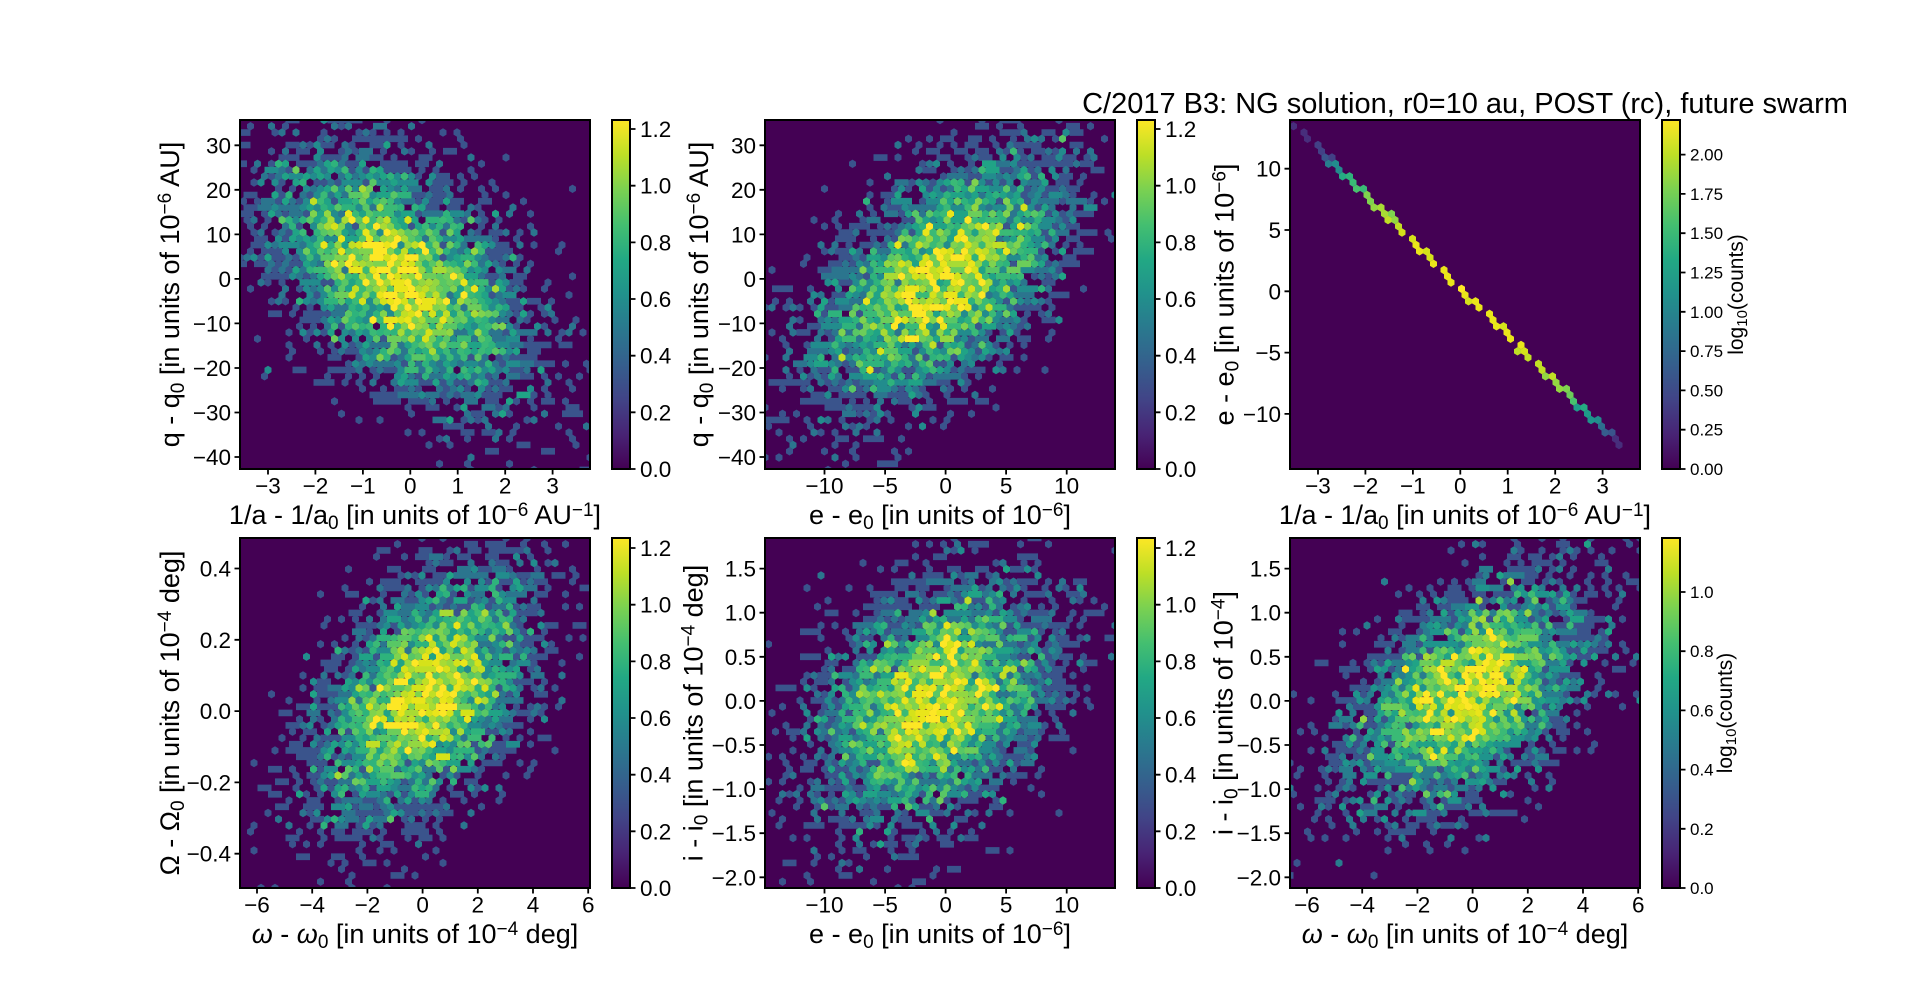  Describe the element at coordinates (734, 745) in the screenshot. I see `svg-text: −0.5` at that location.